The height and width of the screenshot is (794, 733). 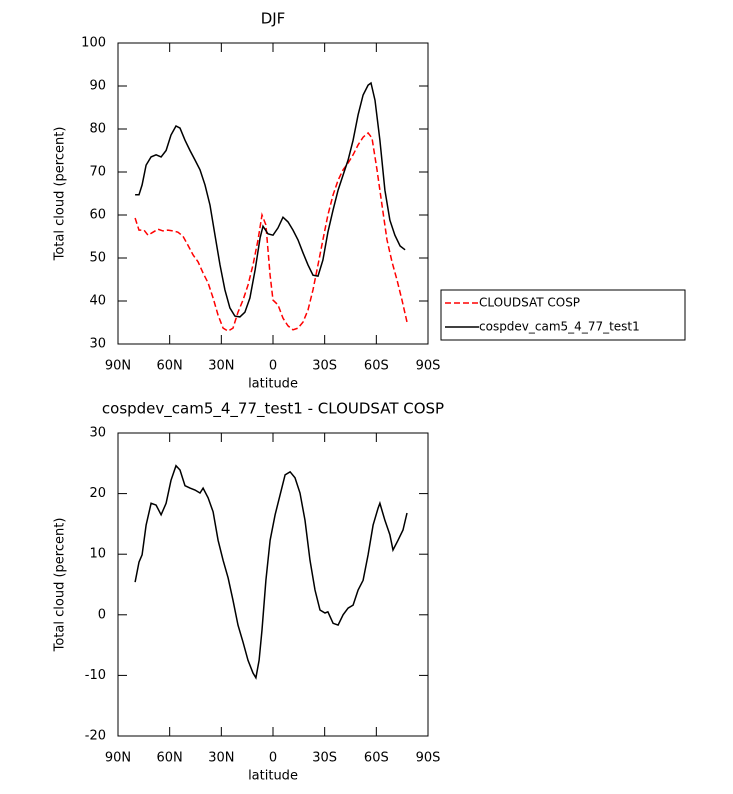 I want to click on y-tick-label: 60, so click(x=97, y=215).